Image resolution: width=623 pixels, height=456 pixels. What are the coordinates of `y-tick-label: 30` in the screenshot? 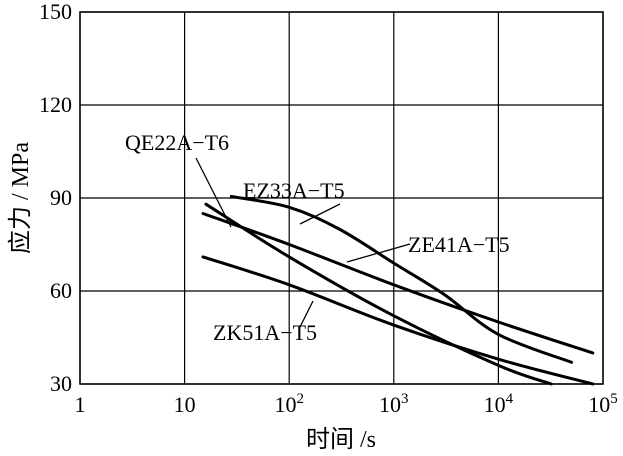 It's located at (61, 383).